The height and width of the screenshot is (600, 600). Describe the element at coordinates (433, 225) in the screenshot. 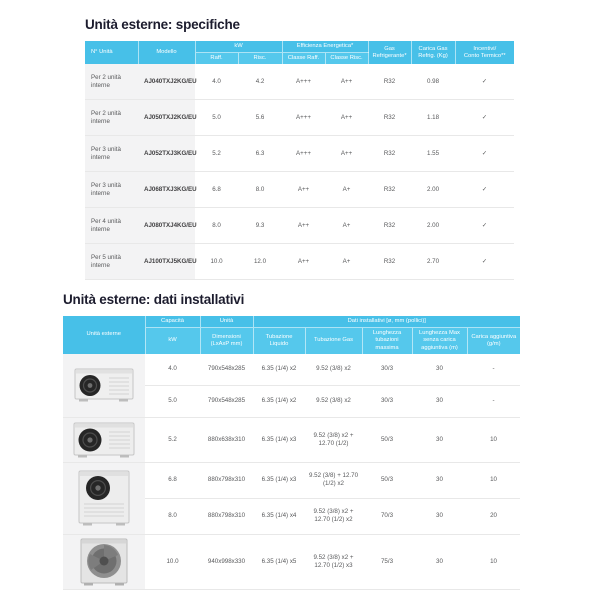

I see `cell-carica: 2.00` at that location.